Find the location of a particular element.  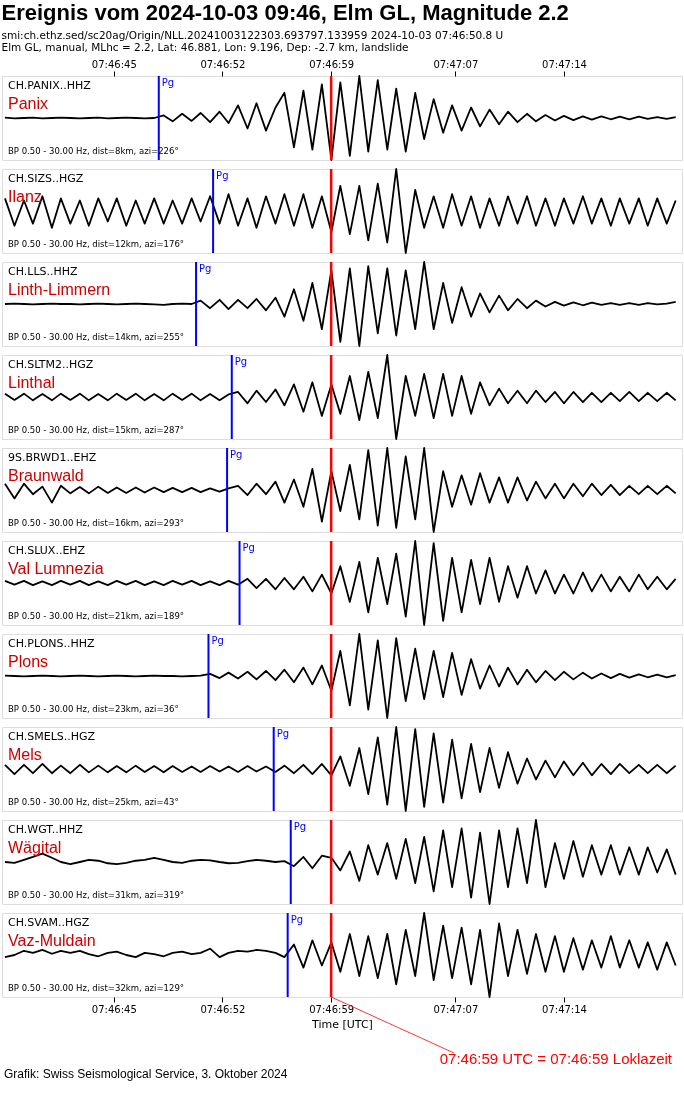

annotation: CH.PLONS..HHZ is located at coordinates (52, 643).